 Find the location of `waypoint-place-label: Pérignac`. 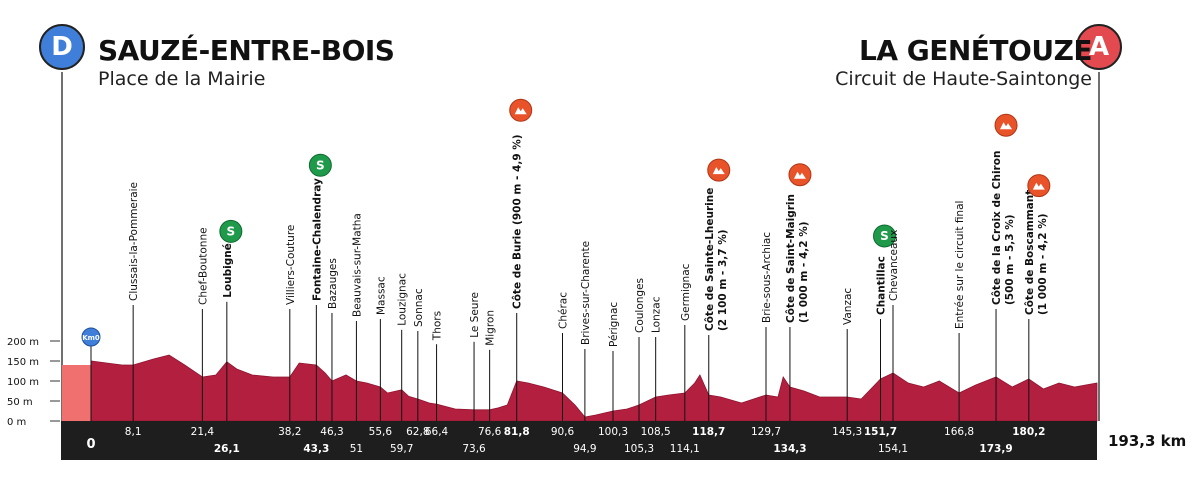

waypoint-place-label: Pérignac is located at coordinates (614, 324).